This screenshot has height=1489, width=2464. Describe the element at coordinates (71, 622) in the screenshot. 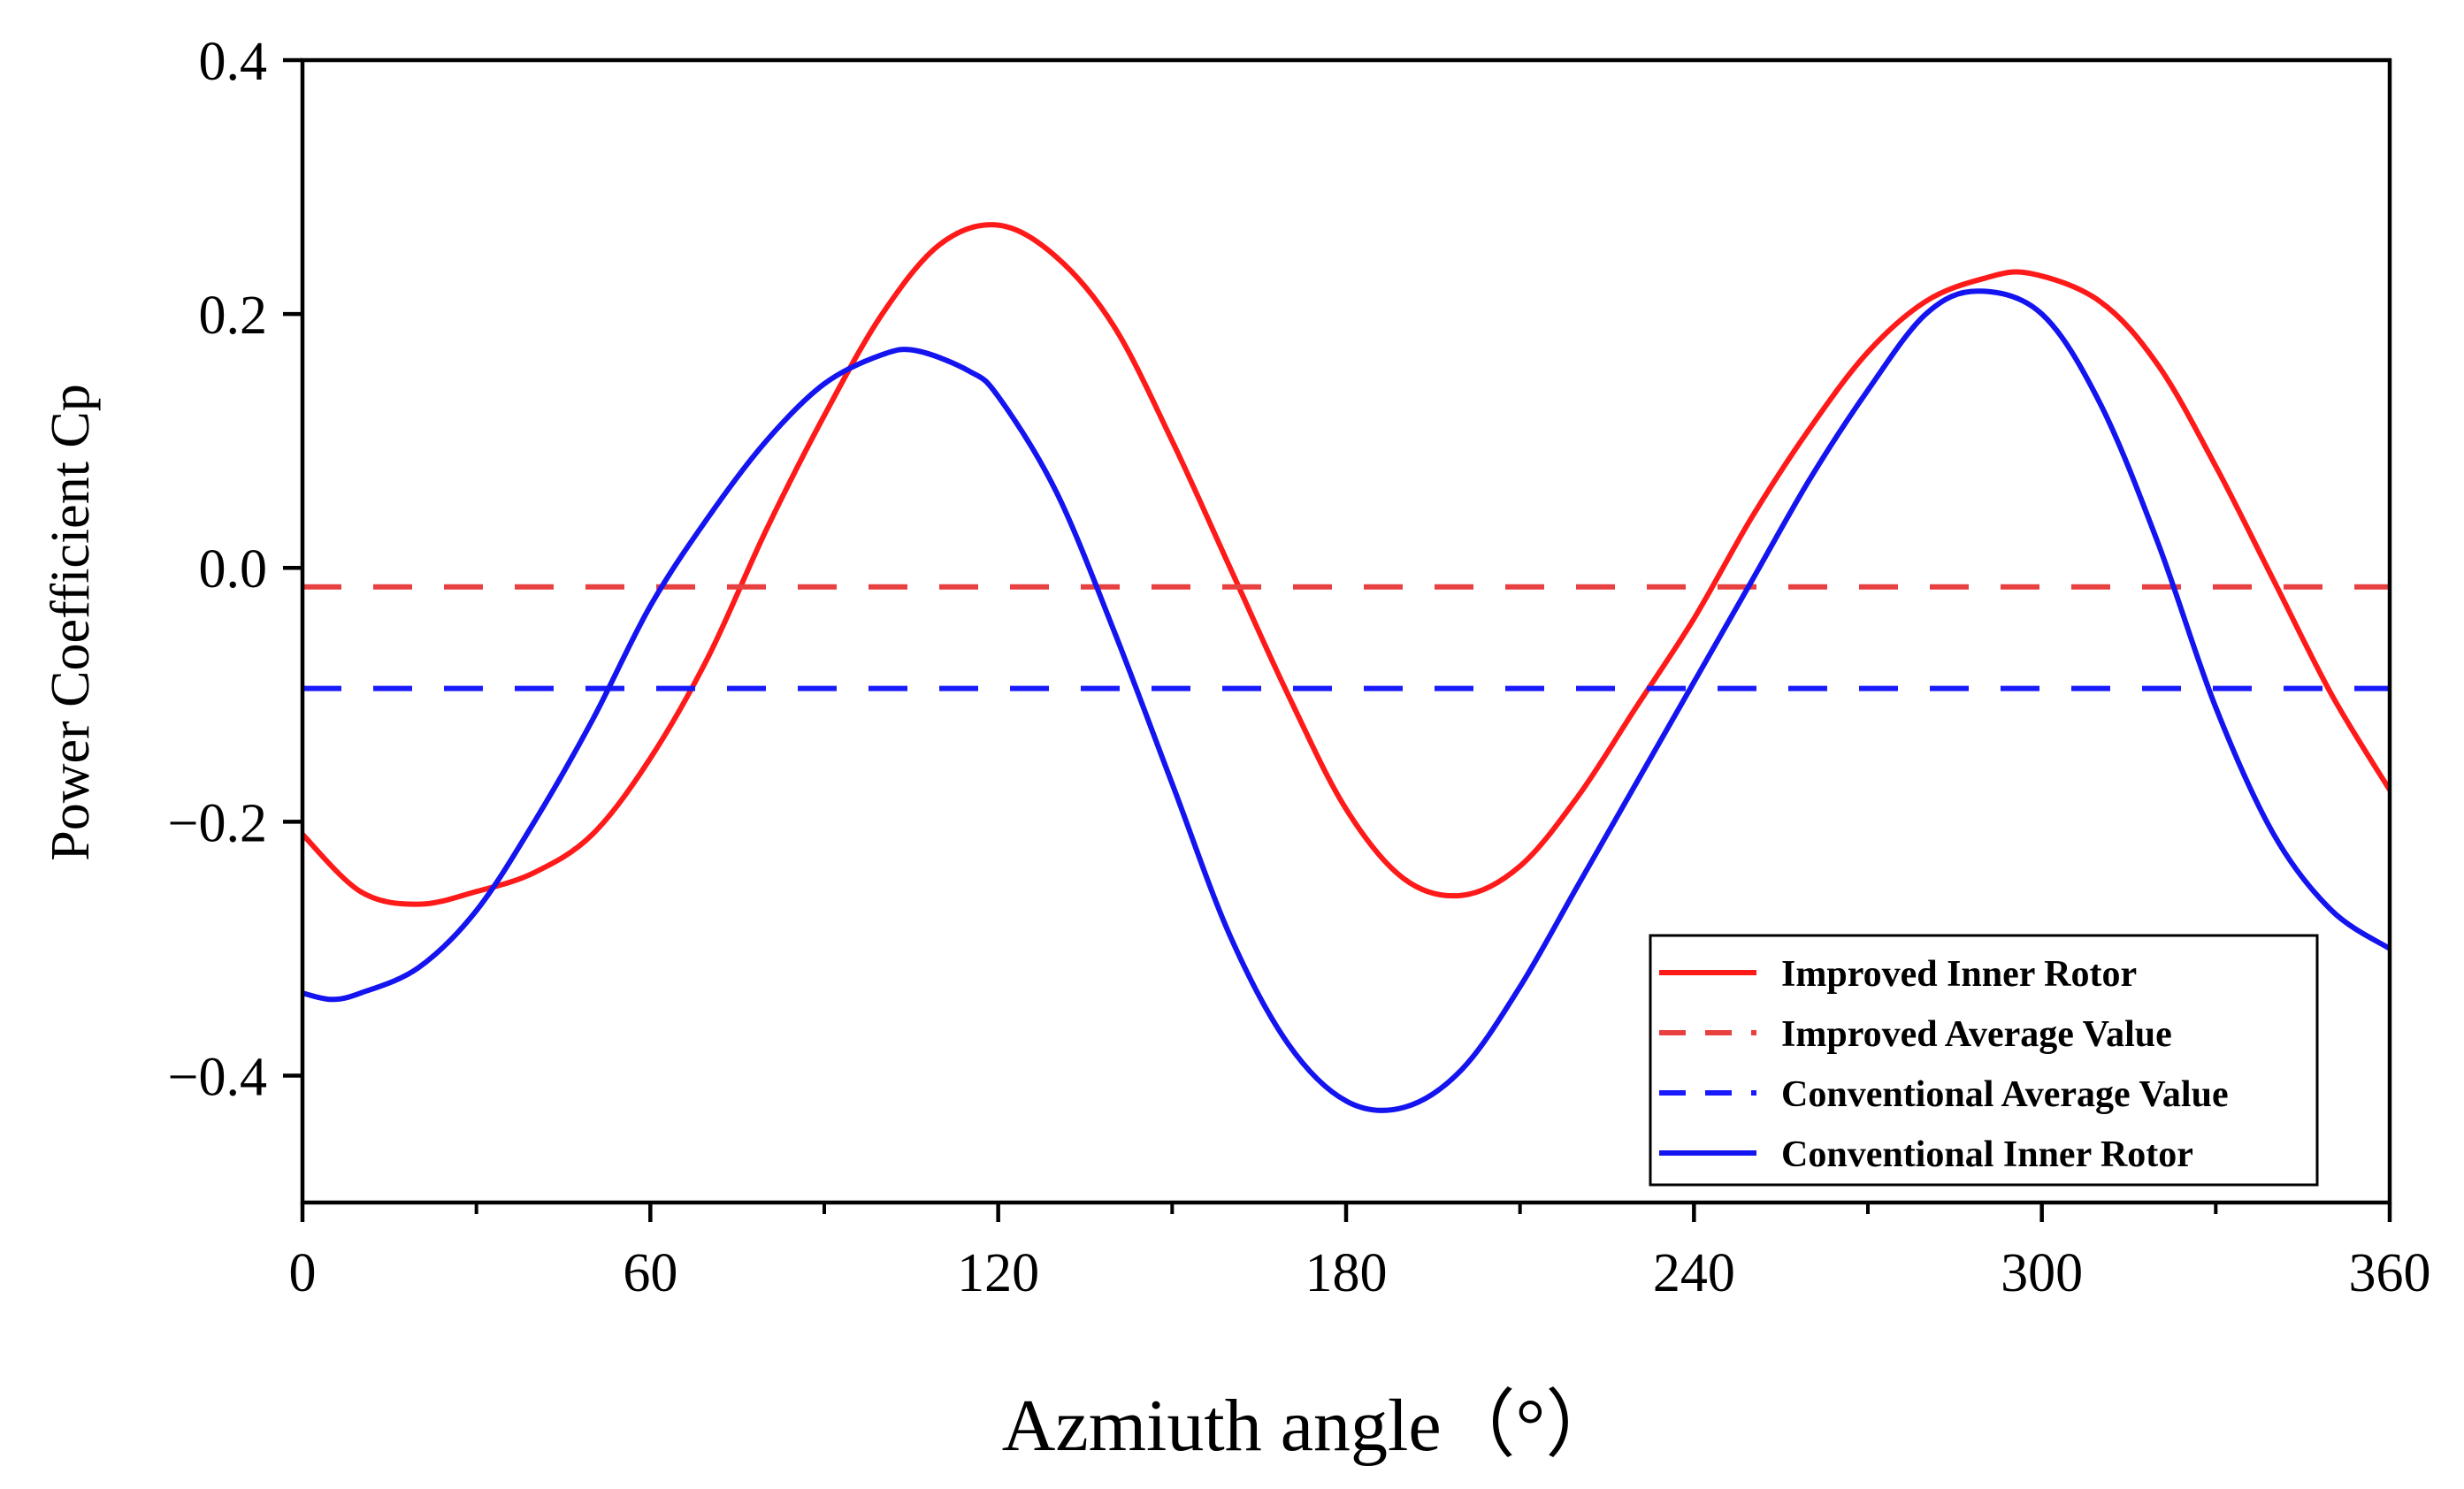

I see `y-axis-title: Power Coefficient Cp` at that location.